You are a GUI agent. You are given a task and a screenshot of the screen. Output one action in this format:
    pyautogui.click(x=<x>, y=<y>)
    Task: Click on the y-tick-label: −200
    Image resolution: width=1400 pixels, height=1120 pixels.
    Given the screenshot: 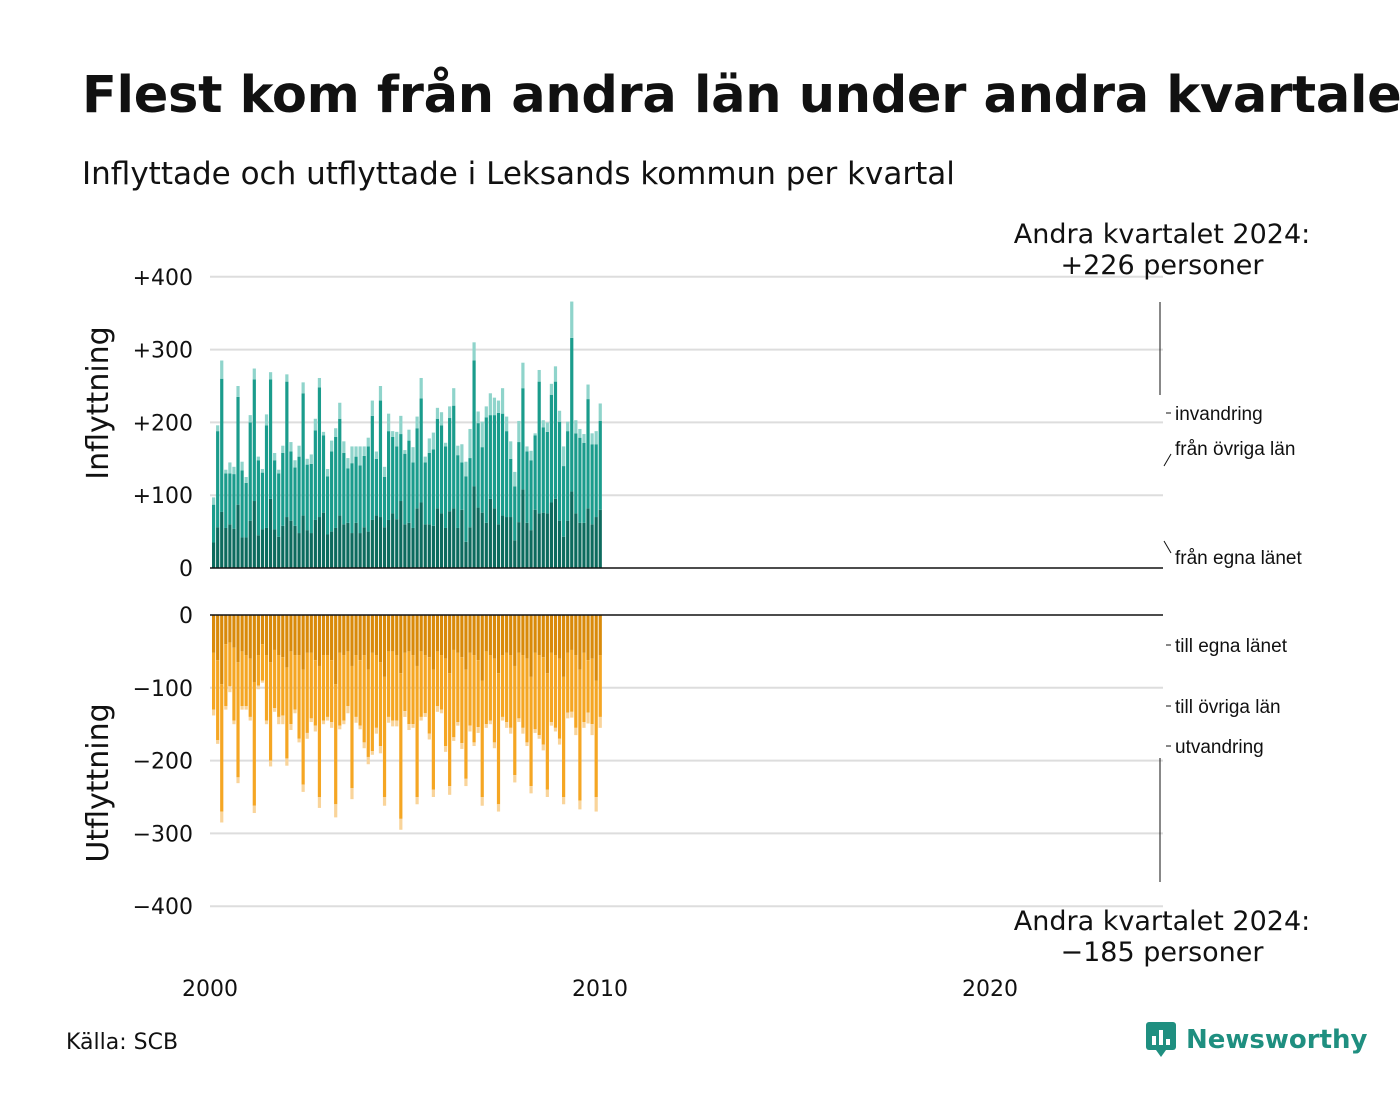 What is the action you would take?
    pyautogui.click(x=163, y=762)
    